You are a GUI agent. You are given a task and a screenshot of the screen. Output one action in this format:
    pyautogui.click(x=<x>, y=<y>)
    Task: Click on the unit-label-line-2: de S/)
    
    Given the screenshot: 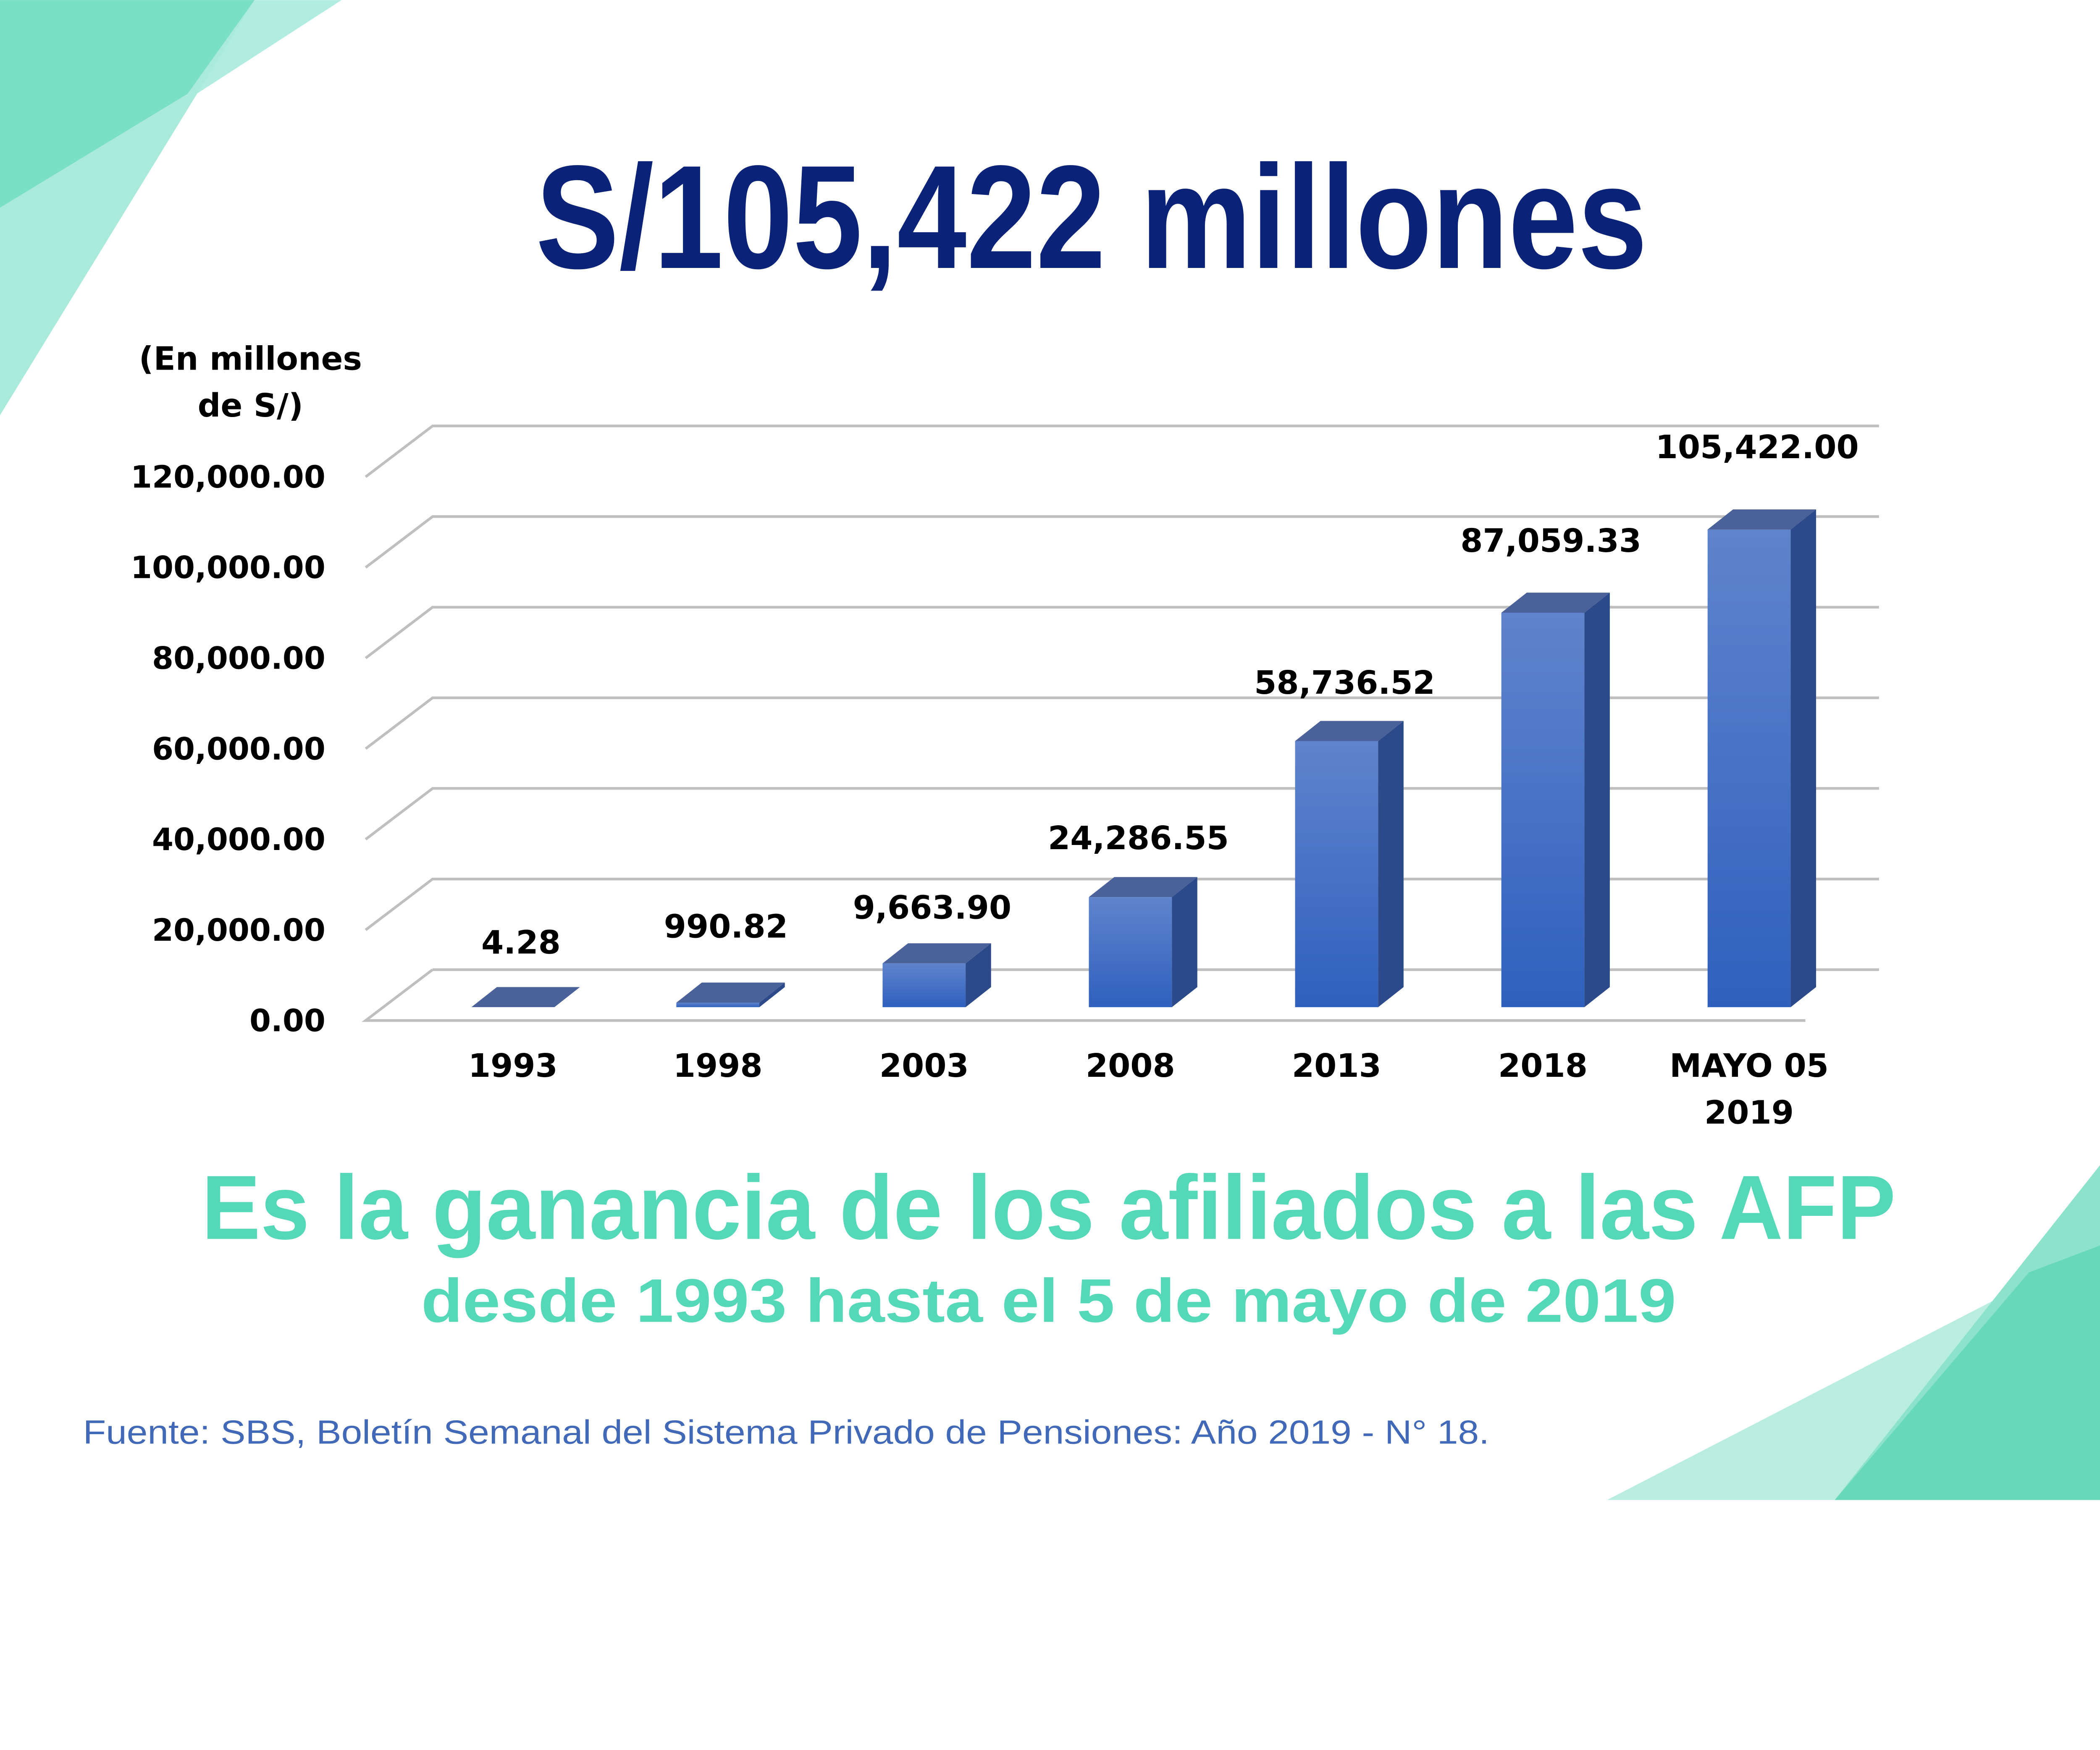 What is the action you would take?
    pyautogui.click(x=250, y=406)
    